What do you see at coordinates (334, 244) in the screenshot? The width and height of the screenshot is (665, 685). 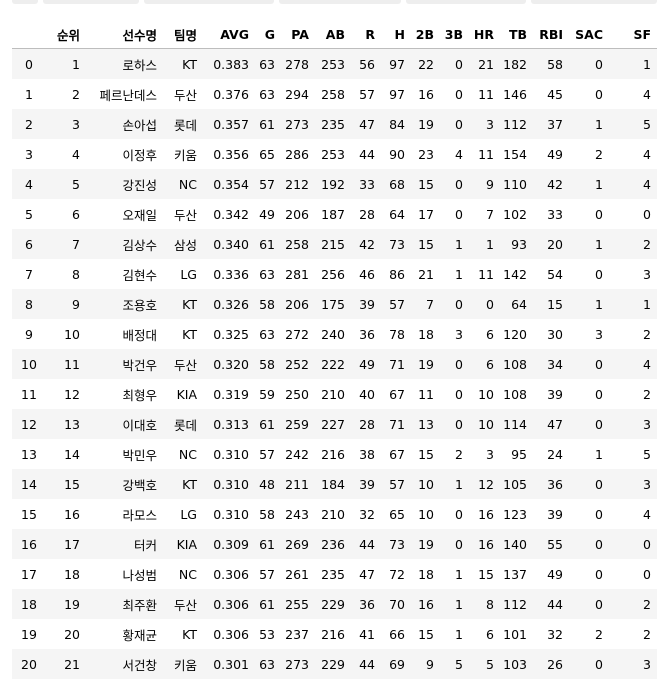 I see `table-row: 6 7 김상수 삼성 0.340 61 258 215 42 73 15 1 1 93 20 1 2` at bounding box center [334, 244].